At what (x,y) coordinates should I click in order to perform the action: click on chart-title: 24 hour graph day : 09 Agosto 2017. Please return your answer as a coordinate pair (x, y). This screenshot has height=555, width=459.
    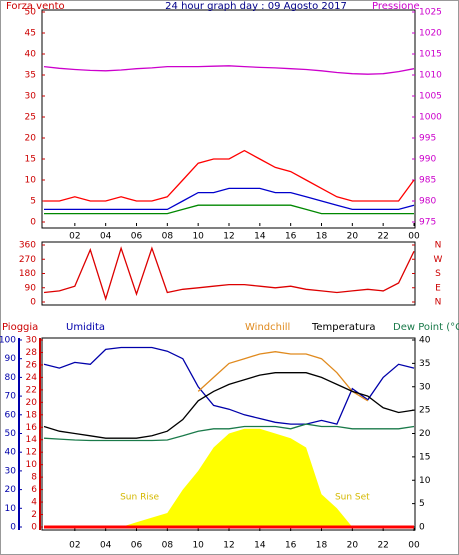
    Looking at the image, I should click on (256, 6).